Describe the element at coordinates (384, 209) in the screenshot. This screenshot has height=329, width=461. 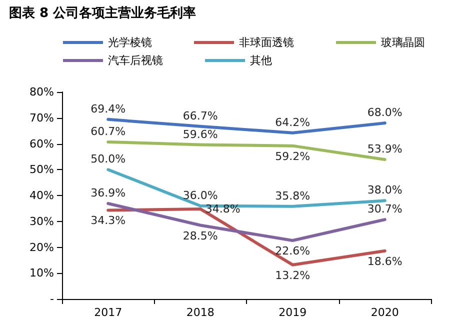
I see `data-label: 30.7%` at that location.